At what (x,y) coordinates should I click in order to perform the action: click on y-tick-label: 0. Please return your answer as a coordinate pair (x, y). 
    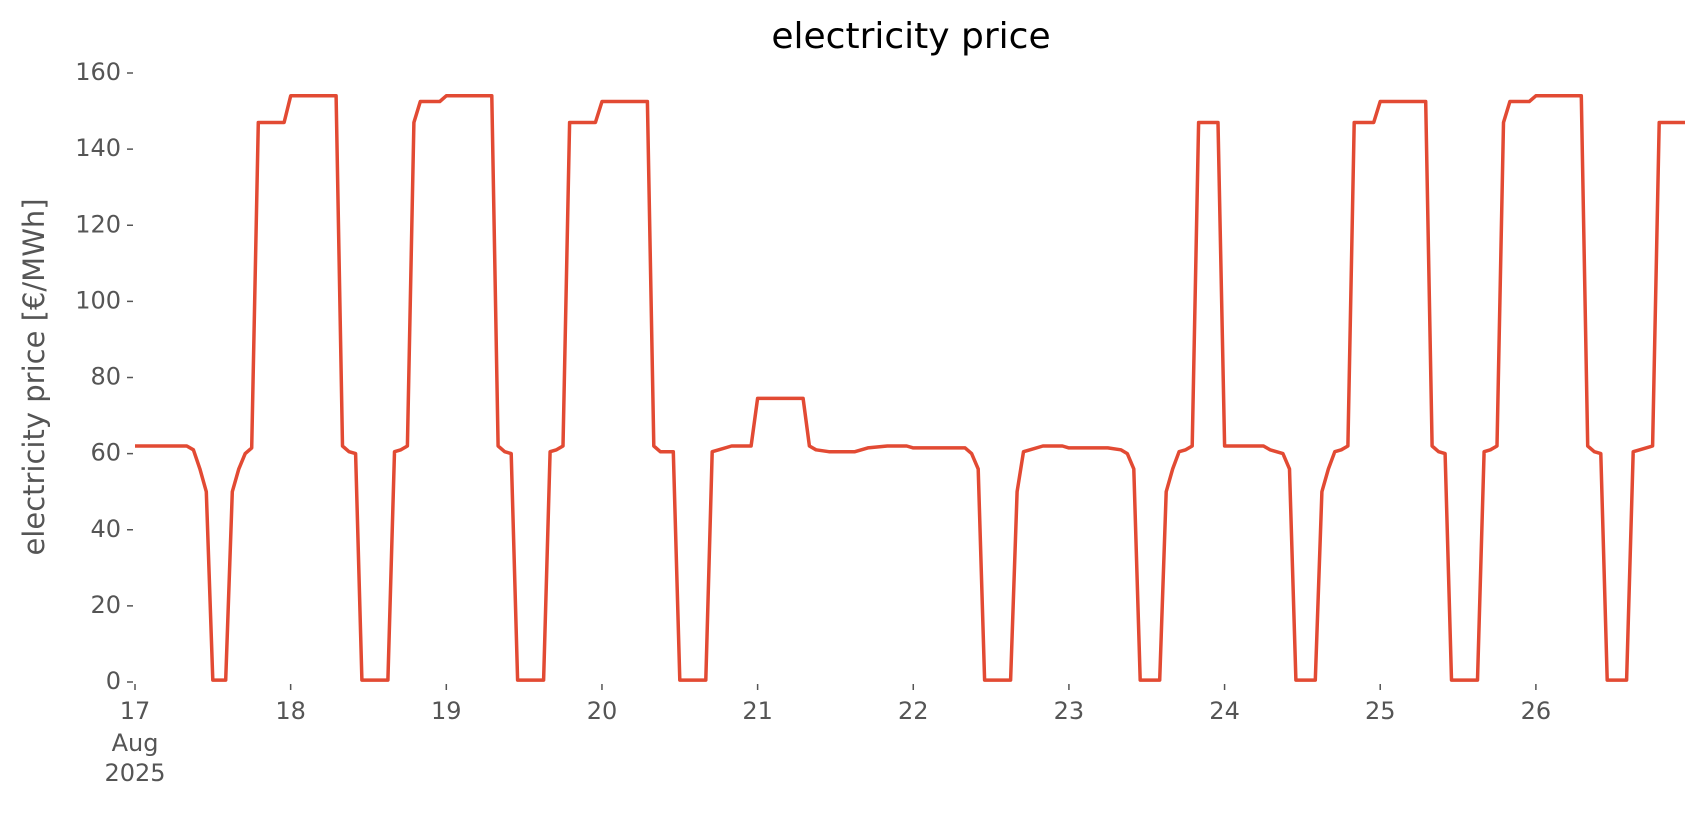
    Looking at the image, I should click on (113, 681).